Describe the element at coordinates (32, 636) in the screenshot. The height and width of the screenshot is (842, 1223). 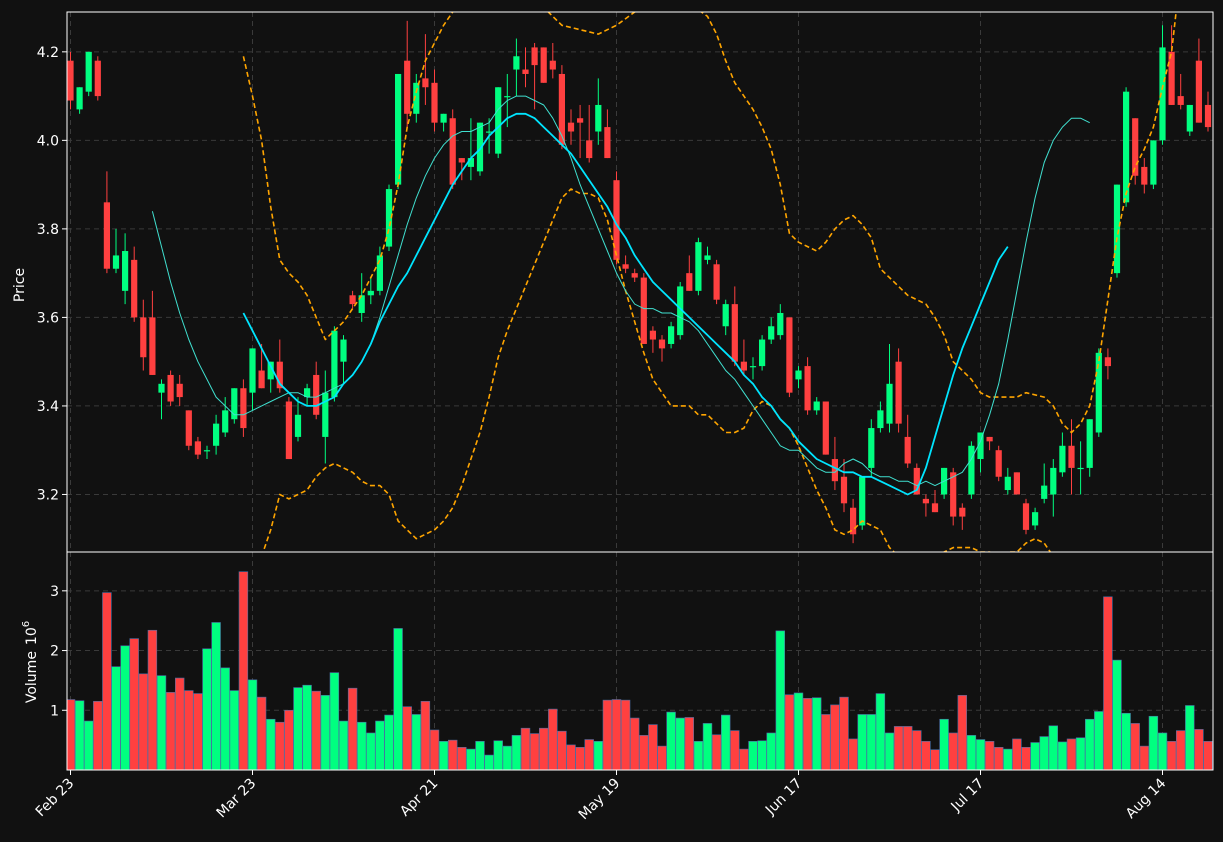
I see `volume-axis-label-base: 10` at that location.